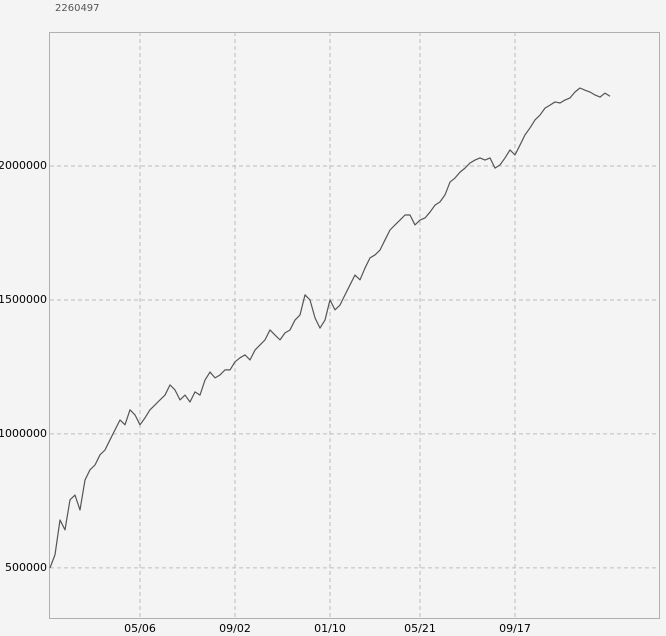  I want to click on y-tick-label: 2000000, so click(23, 165).